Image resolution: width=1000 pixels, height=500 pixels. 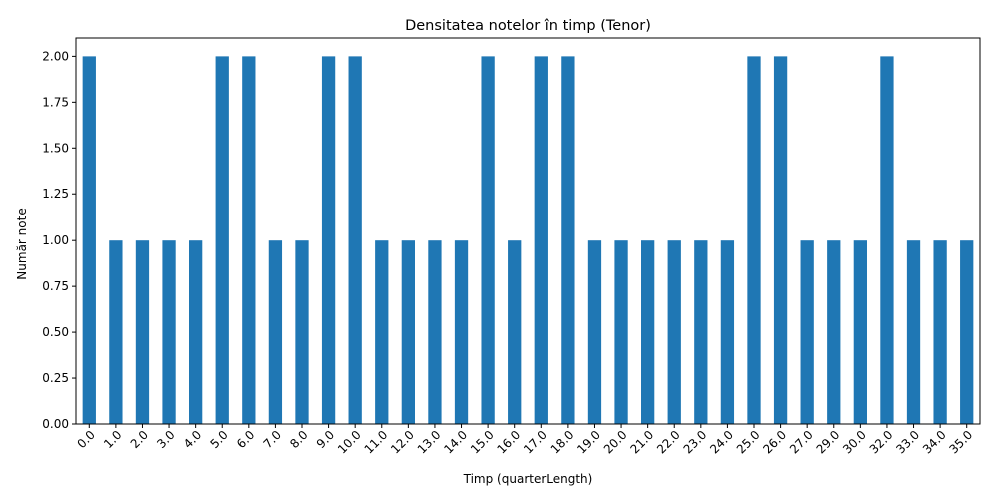 What do you see at coordinates (196, 332) in the screenshot?
I see `bar-4.0` at bounding box center [196, 332].